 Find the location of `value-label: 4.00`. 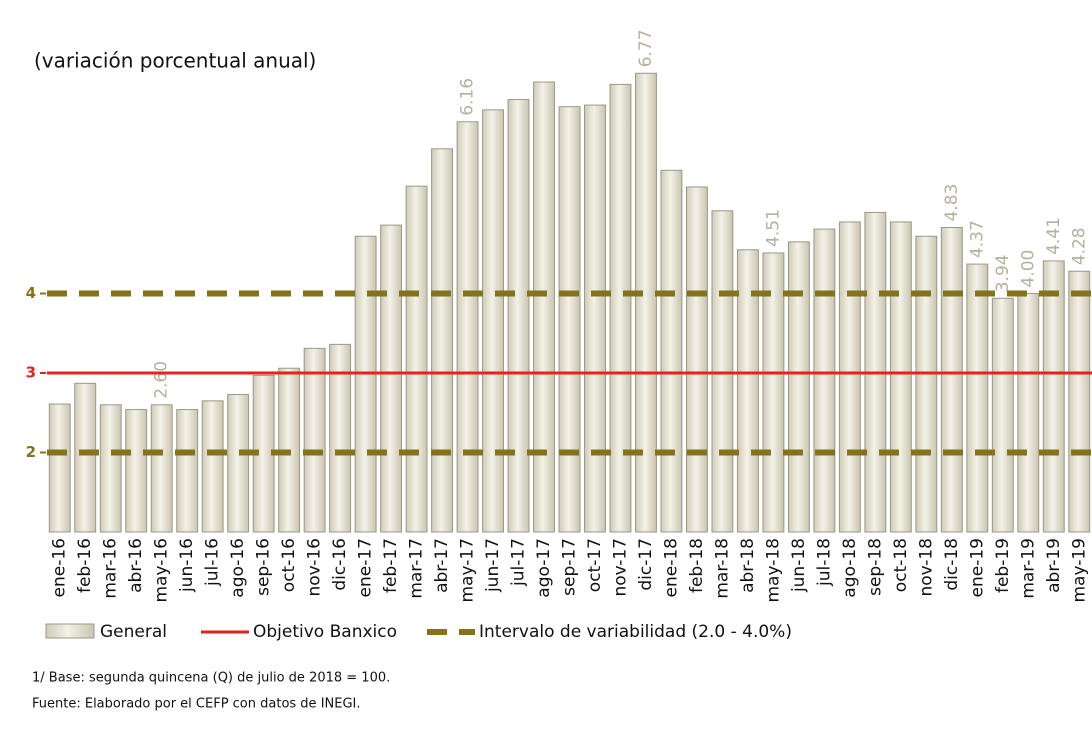

value-label: 4.00 is located at coordinates (1028, 269).